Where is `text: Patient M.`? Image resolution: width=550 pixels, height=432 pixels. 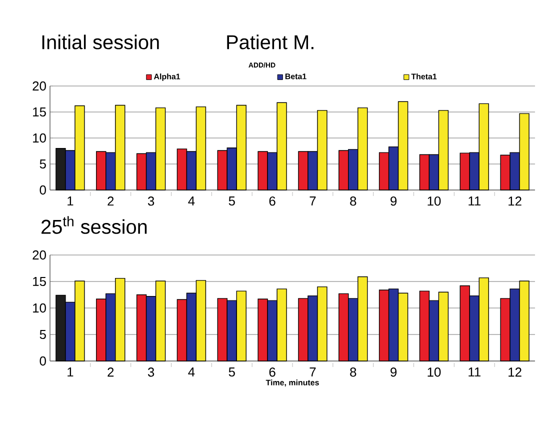
text: Patient M. is located at coordinates (270, 42).